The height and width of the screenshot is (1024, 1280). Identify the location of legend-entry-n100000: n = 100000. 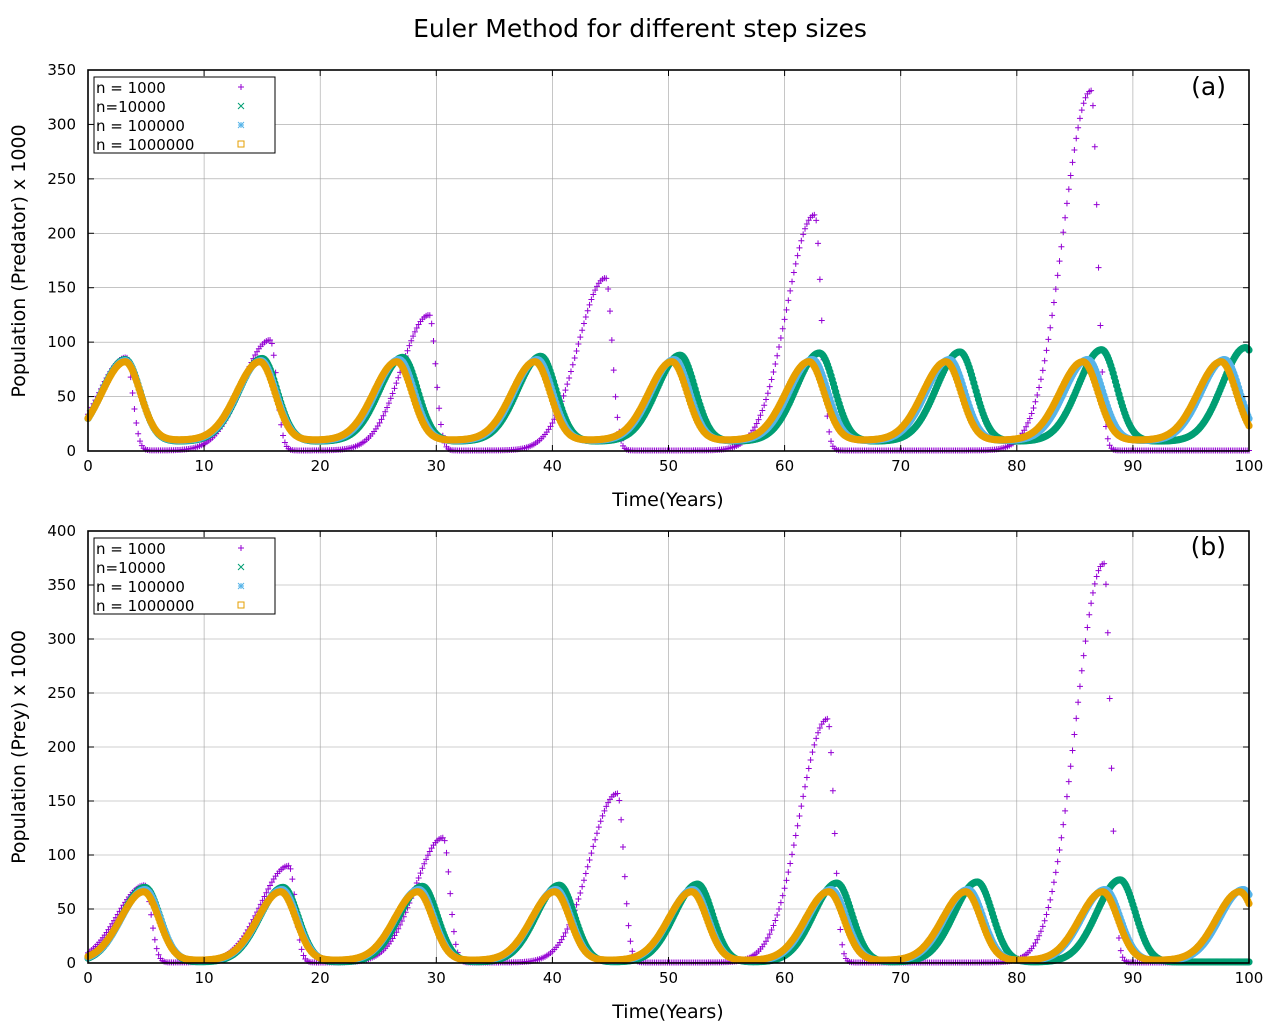
(140, 126).